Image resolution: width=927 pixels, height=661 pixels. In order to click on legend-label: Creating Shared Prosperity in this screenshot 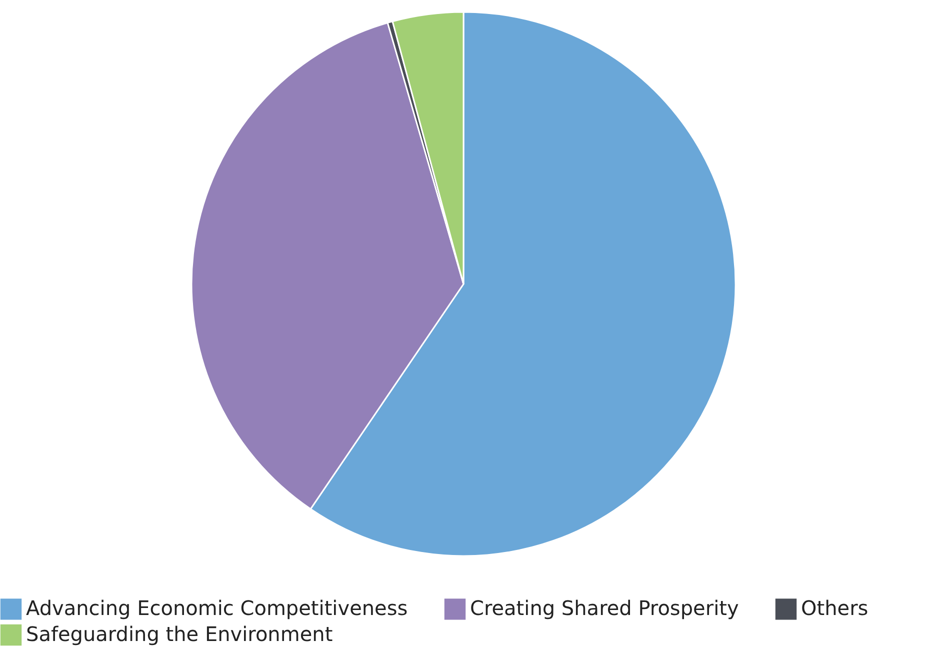, I will do `click(604, 608)`.